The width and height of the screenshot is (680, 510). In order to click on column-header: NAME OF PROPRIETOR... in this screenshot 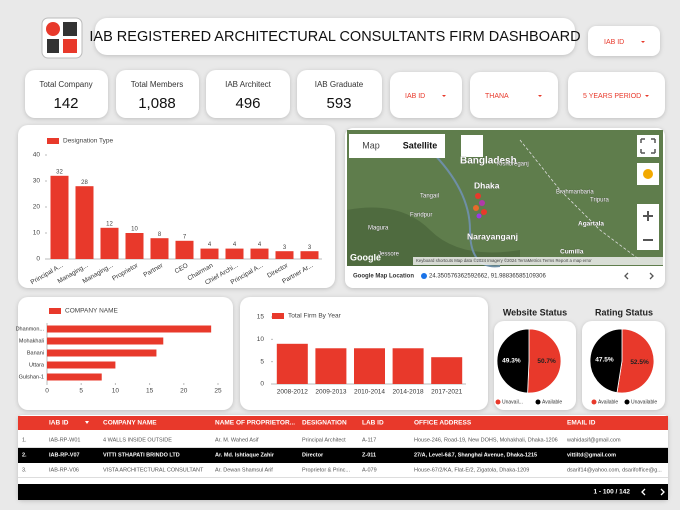, I will do `click(255, 423)`.